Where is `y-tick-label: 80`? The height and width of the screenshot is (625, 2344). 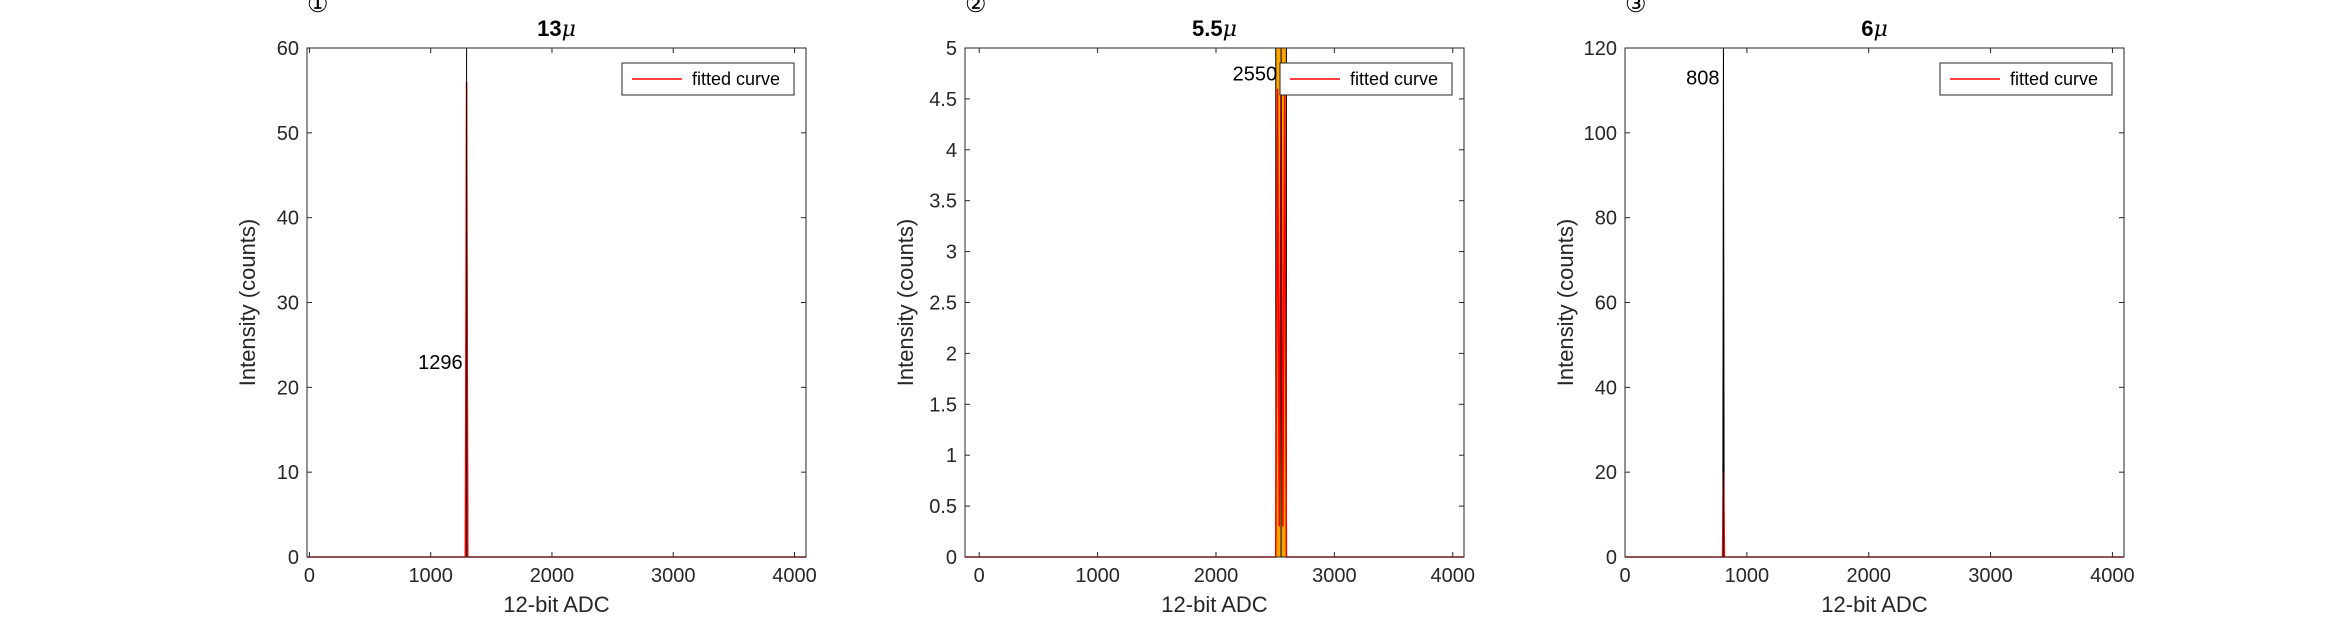 y-tick-label: 80 is located at coordinates (1606, 219).